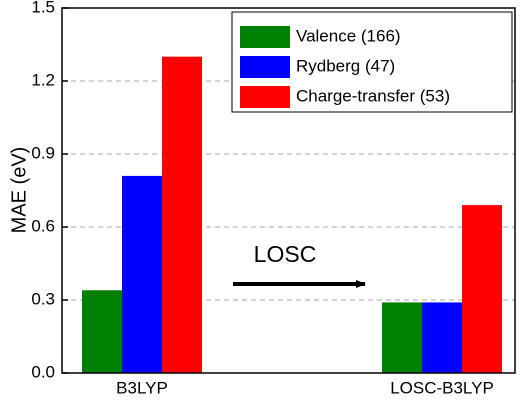 The width and height of the screenshot is (520, 401). I want to click on annotation: LOSC, so click(285, 254).